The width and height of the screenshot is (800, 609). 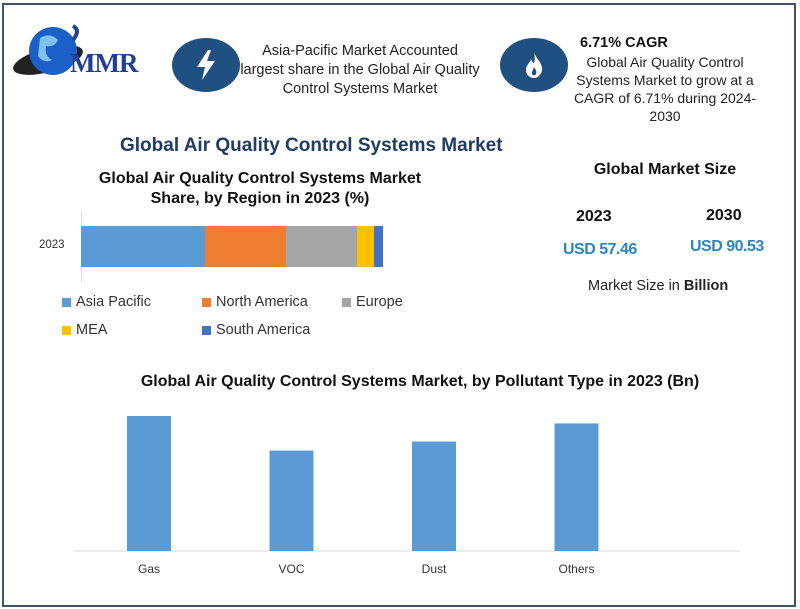 What do you see at coordinates (149, 569) in the screenshot?
I see `x-tick-label: Gas` at bounding box center [149, 569].